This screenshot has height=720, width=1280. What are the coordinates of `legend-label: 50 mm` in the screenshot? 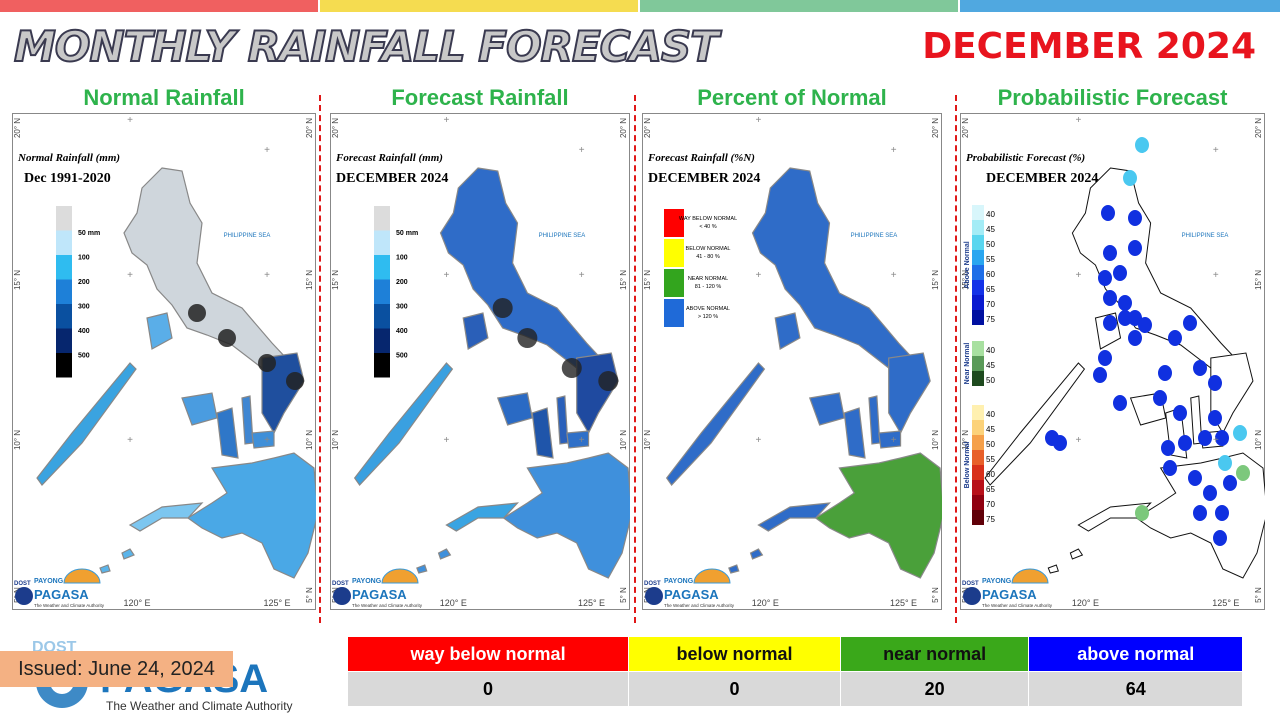 It's located at (89, 233).